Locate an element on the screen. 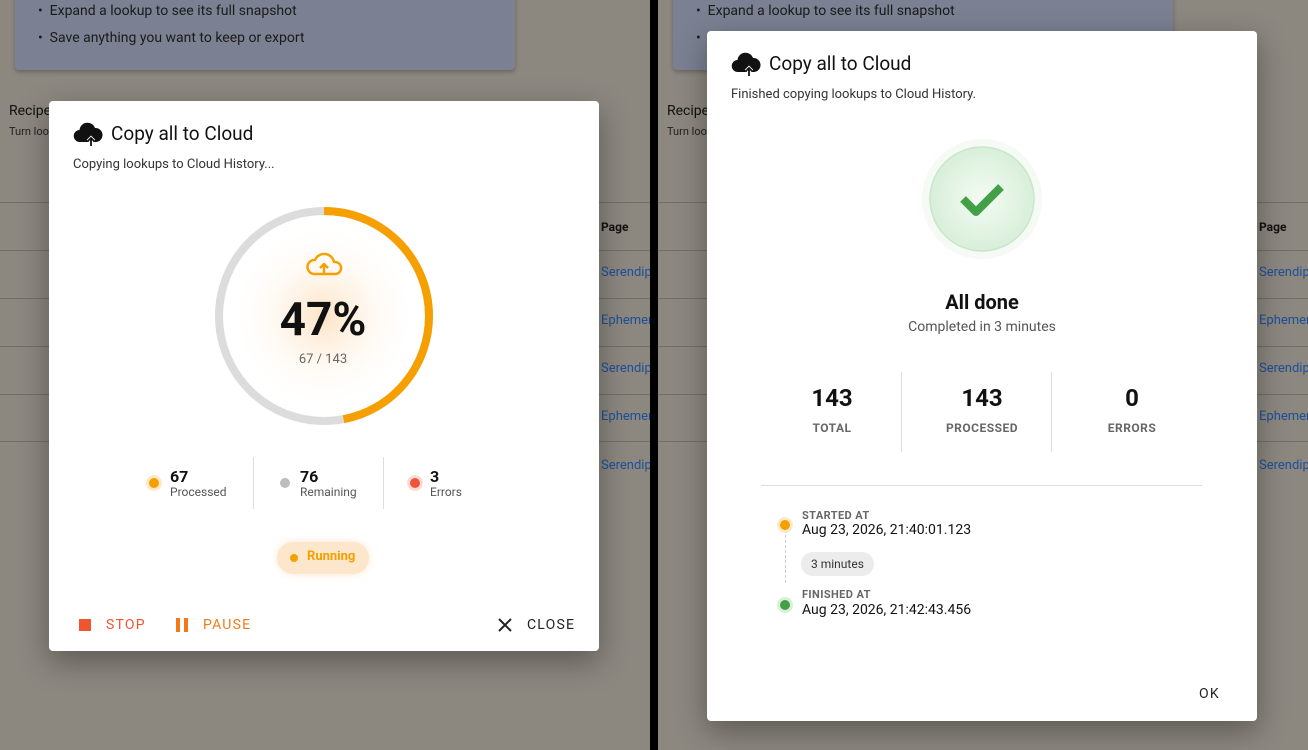 This screenshot has height=750, width=1308. bullet-text: Save anything you want to keep or export is located at coordinates (177, 38).